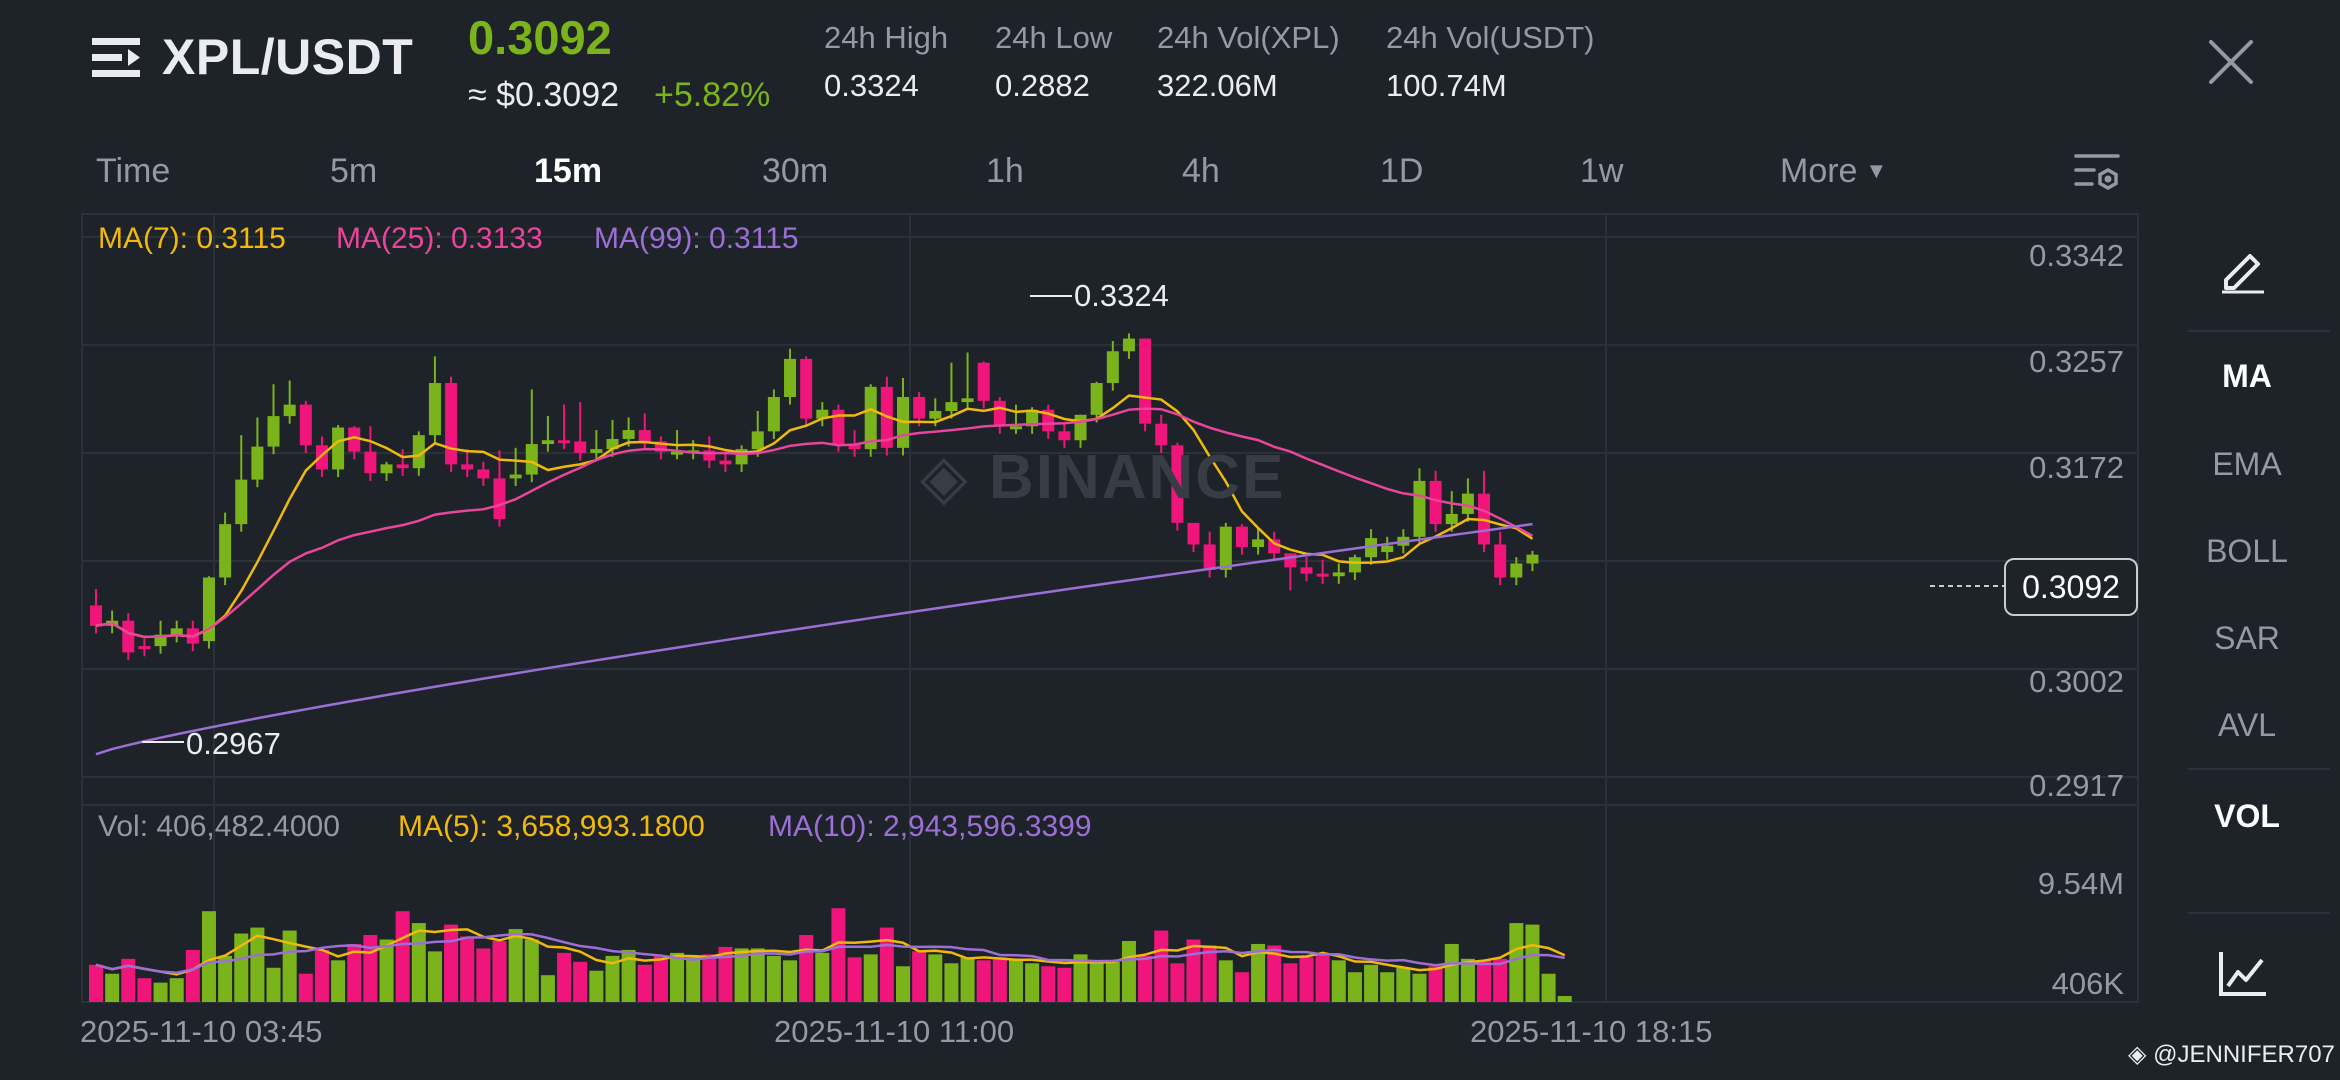 This screenshot has width=2340, height=1080. I want to click on menu-icon, so click(118, 58).